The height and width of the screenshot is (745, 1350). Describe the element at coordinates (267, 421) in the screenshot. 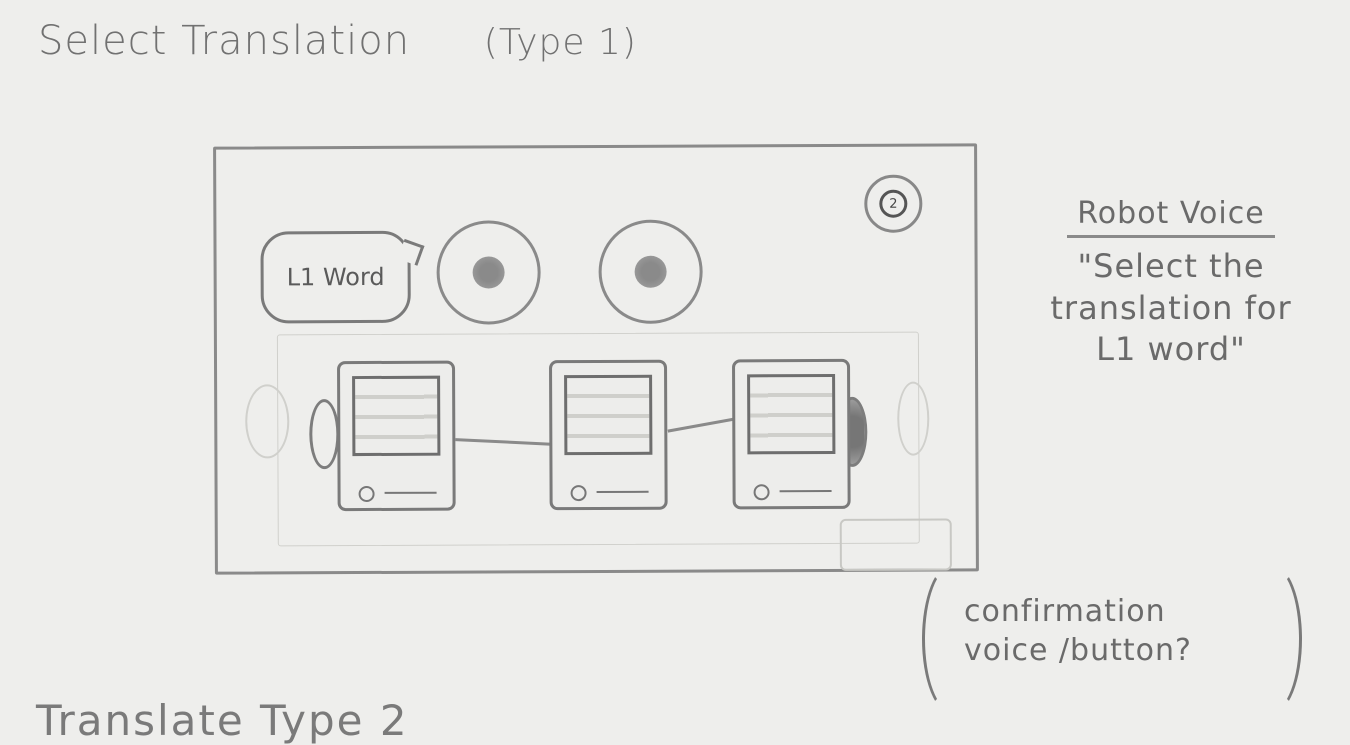

I see `previous-card-ghost` at that location.